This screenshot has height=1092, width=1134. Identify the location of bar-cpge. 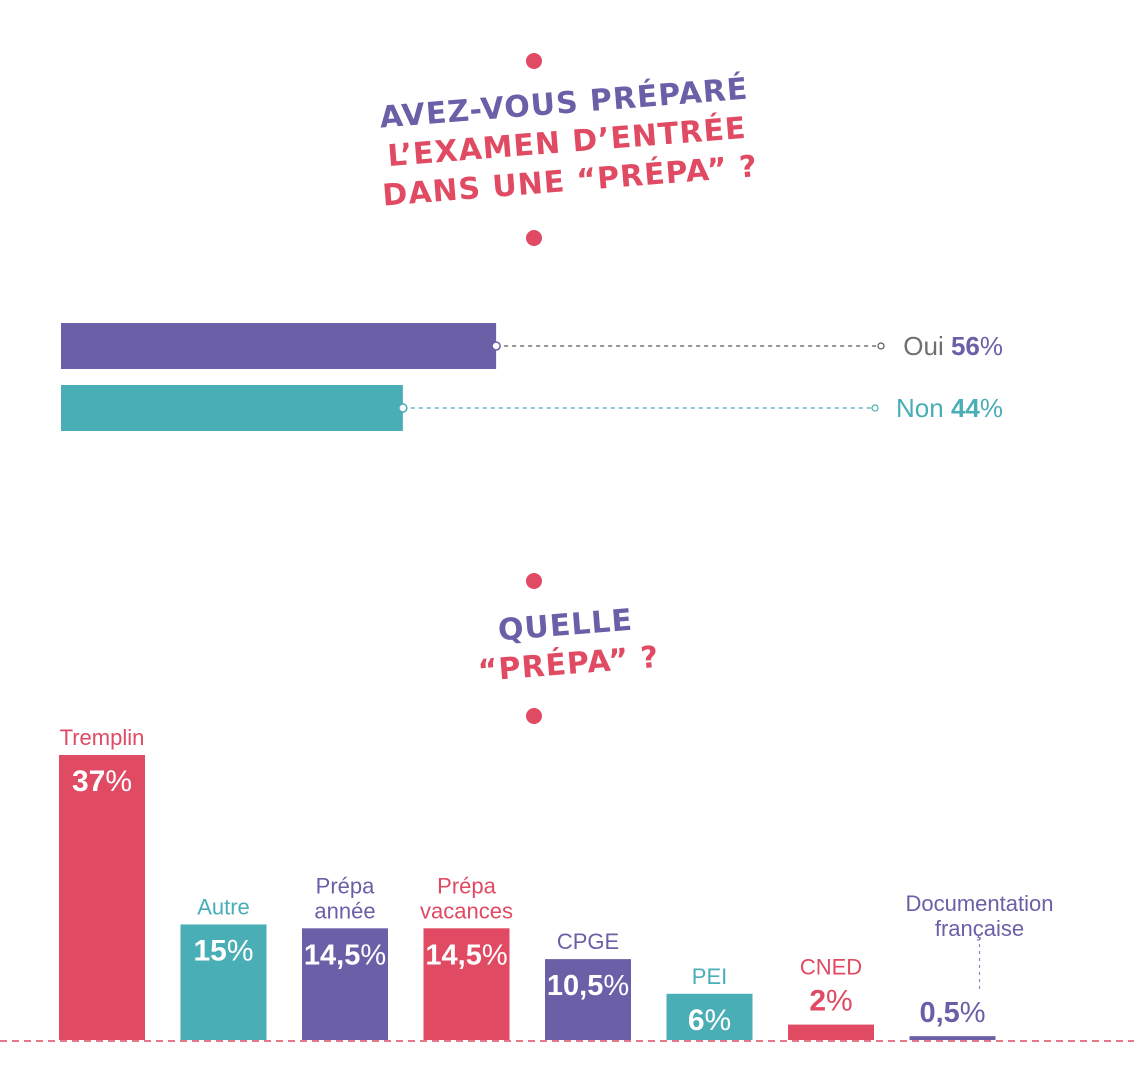
(588, 999).